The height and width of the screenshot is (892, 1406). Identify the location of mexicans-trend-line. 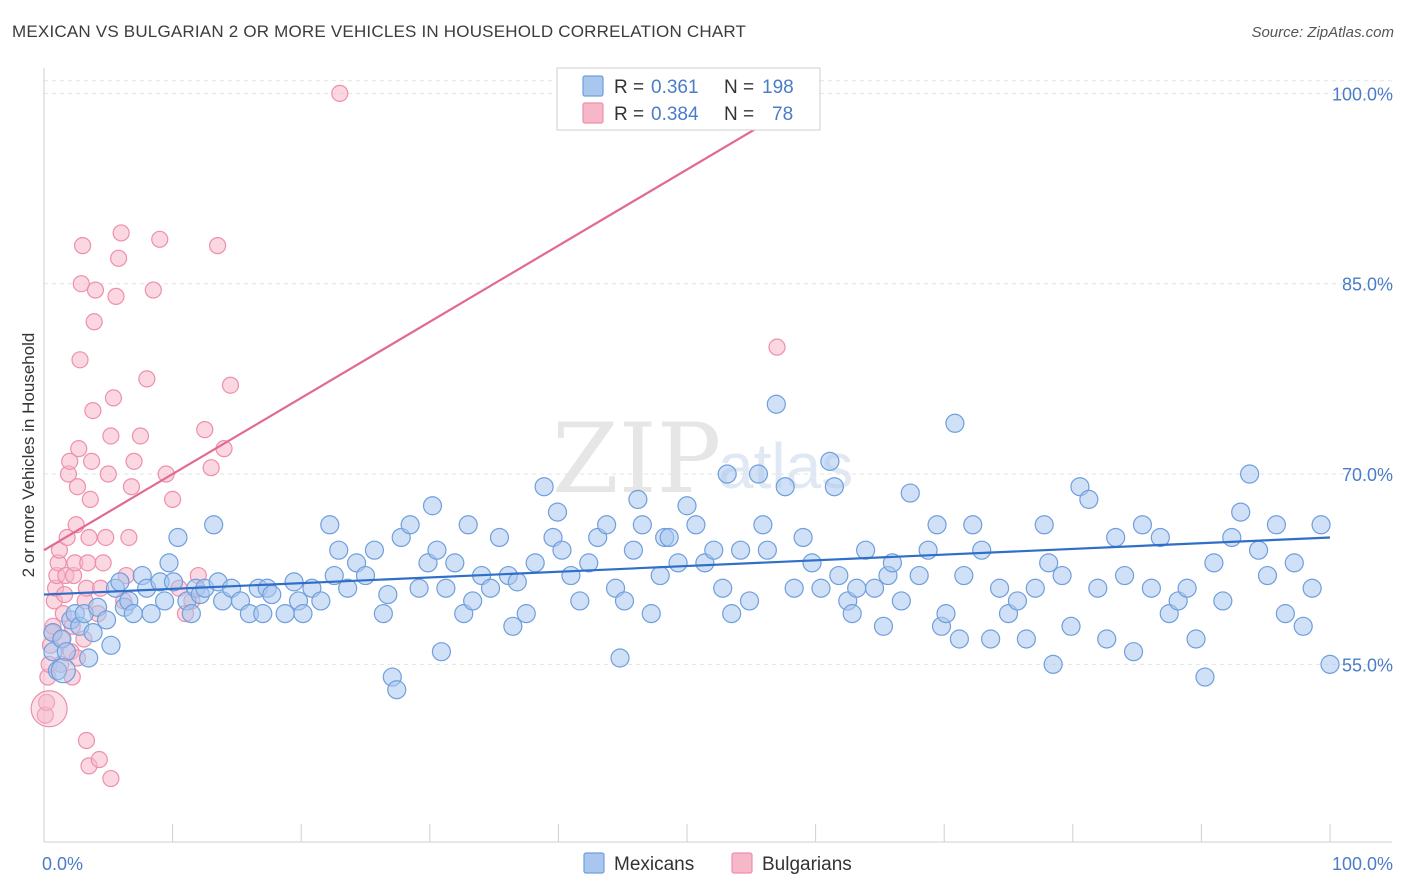
(687, 566).